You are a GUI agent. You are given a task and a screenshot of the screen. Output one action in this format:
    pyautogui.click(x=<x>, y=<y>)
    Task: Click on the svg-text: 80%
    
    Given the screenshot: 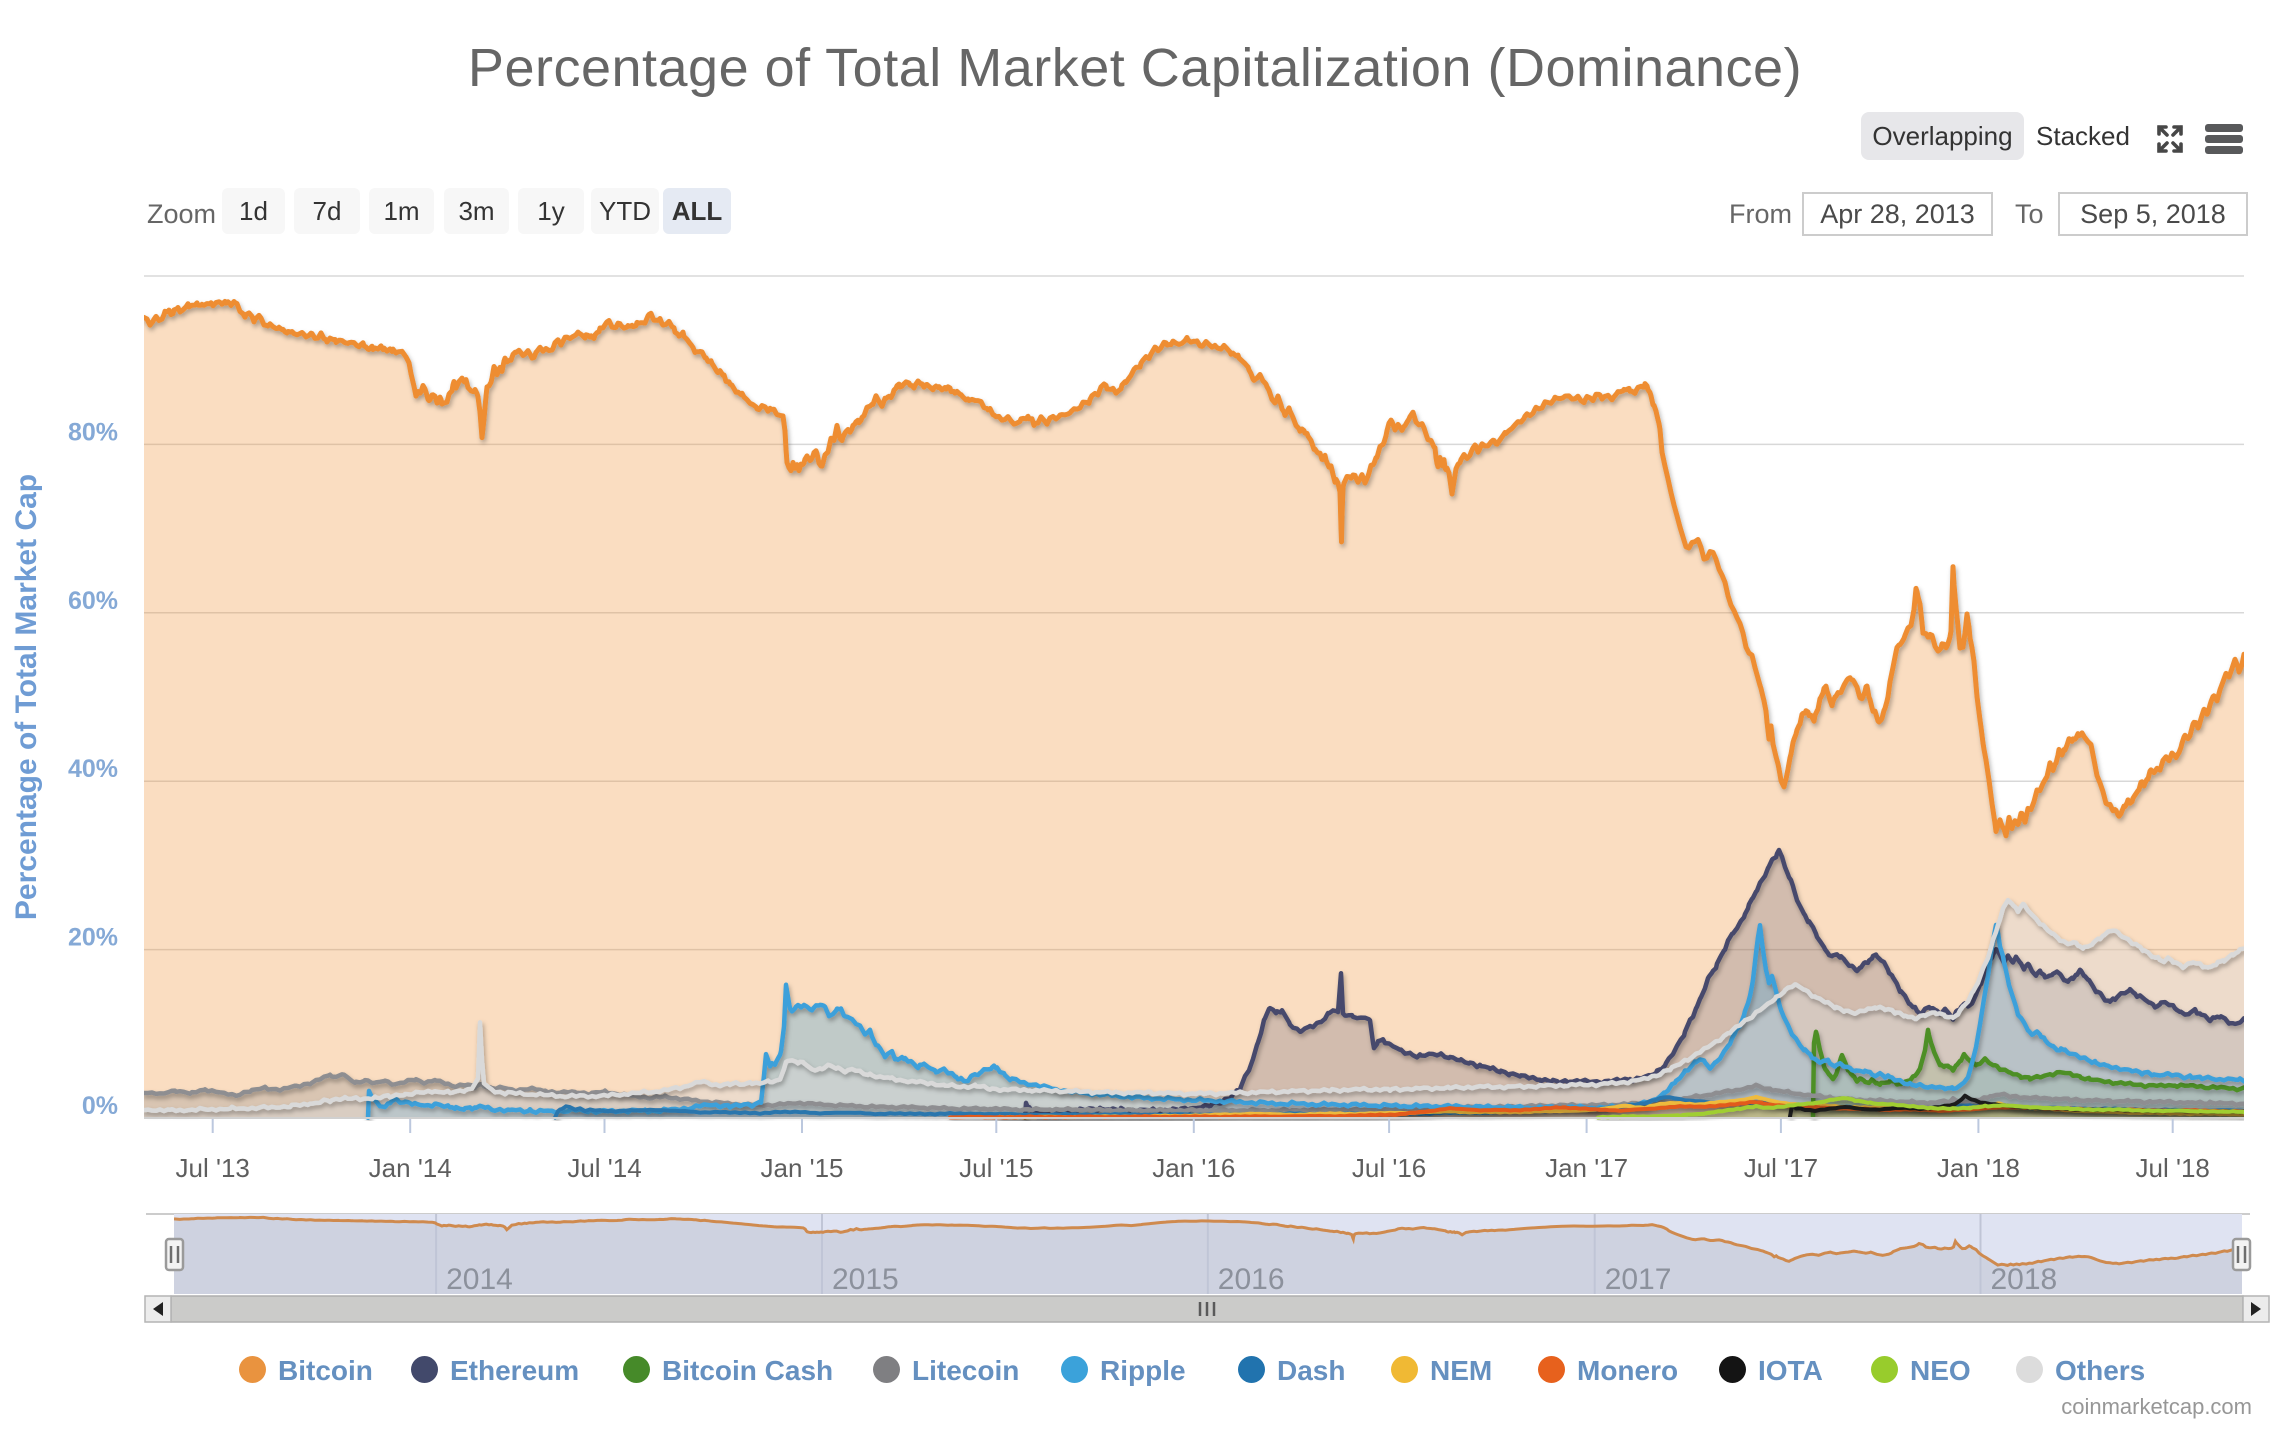 What is the action you would take?
    pyautogui.click(x=93, y=432)
    